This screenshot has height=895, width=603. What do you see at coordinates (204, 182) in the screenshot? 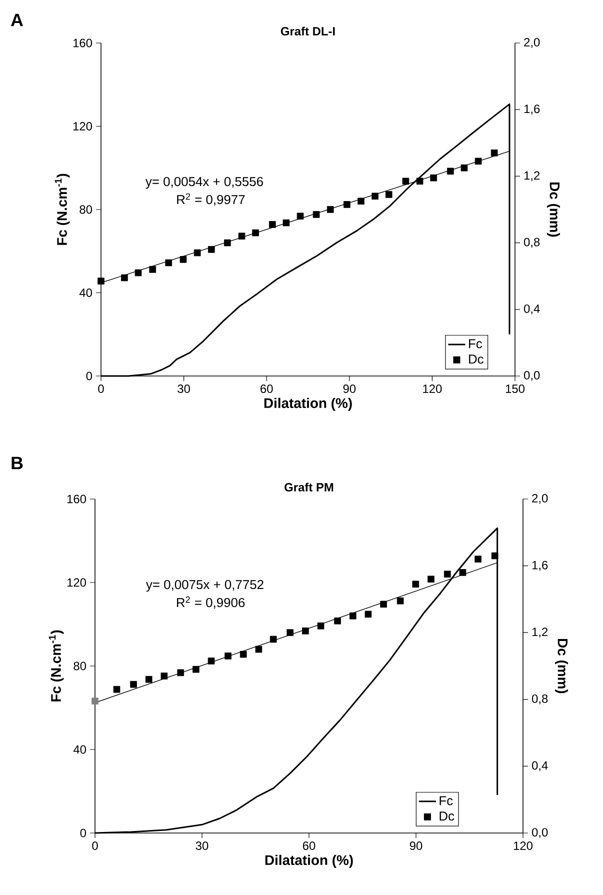
I see `annotation: y= 0,0054x + 0,5556` at bounding box center [204, 182].